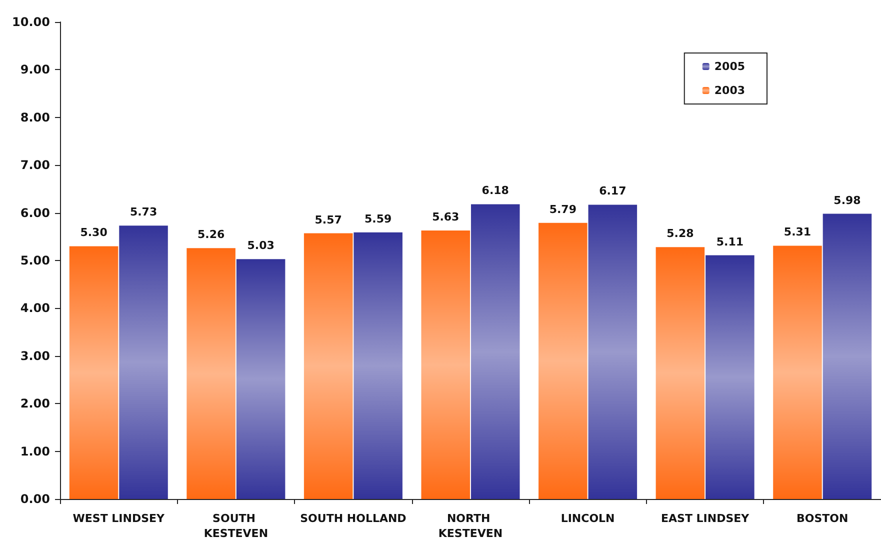  What do you see at coordinates (35, 451) in the screenshot?
I see `y-tick-label: 1.00` at bounding box center [35, 451].